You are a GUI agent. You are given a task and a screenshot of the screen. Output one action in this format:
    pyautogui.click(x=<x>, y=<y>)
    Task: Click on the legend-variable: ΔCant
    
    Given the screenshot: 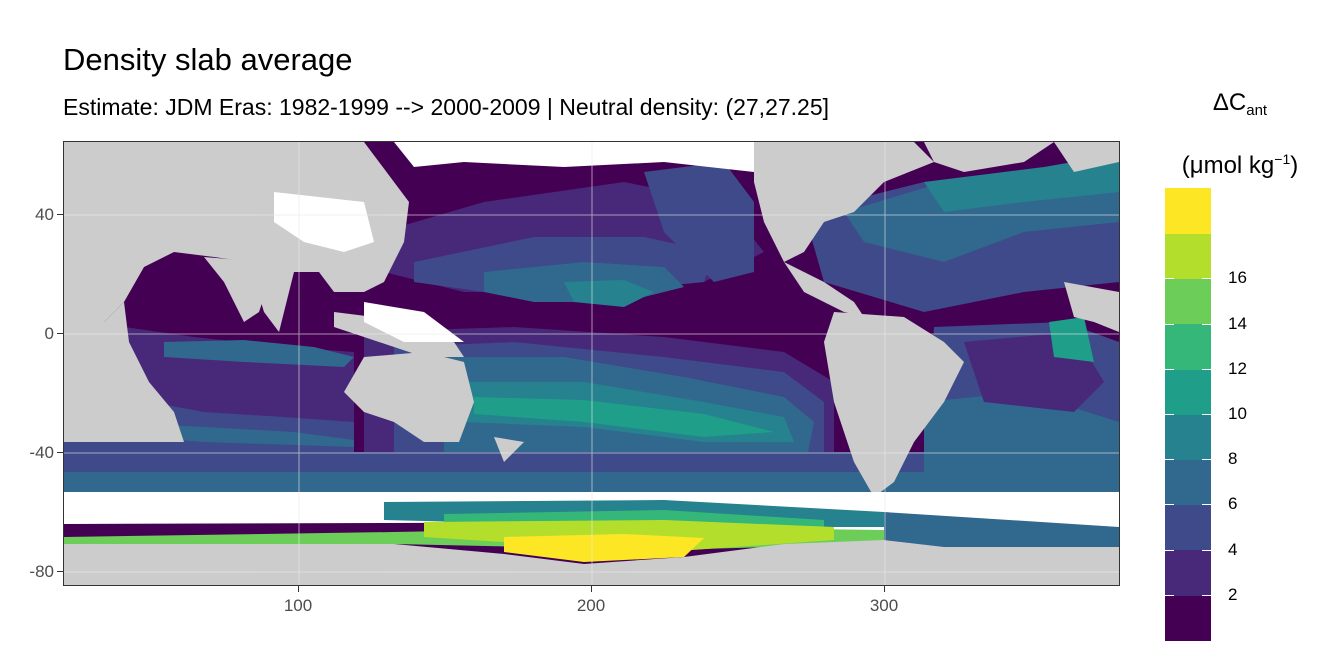 What is the action you would take?
    pyautogui.click(x=1240, y=107)
    